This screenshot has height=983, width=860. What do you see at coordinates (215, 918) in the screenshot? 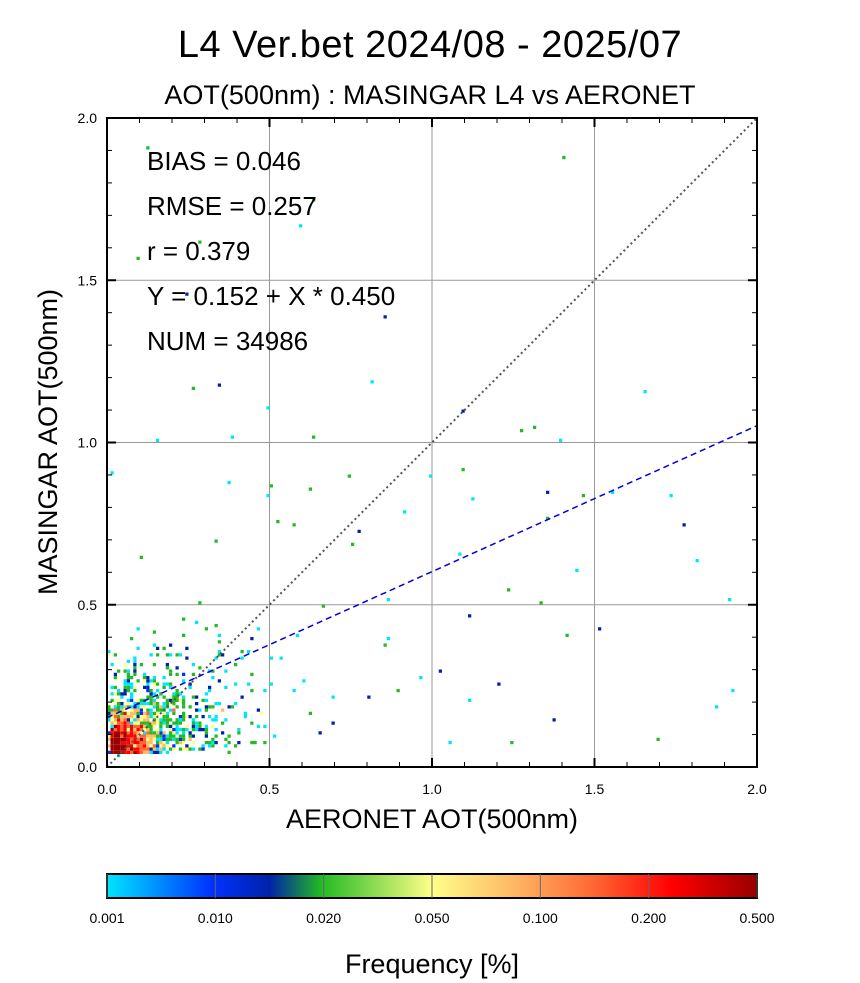
I see `colorbar-tick-label: 0.010` at bounding box center [215, 918].